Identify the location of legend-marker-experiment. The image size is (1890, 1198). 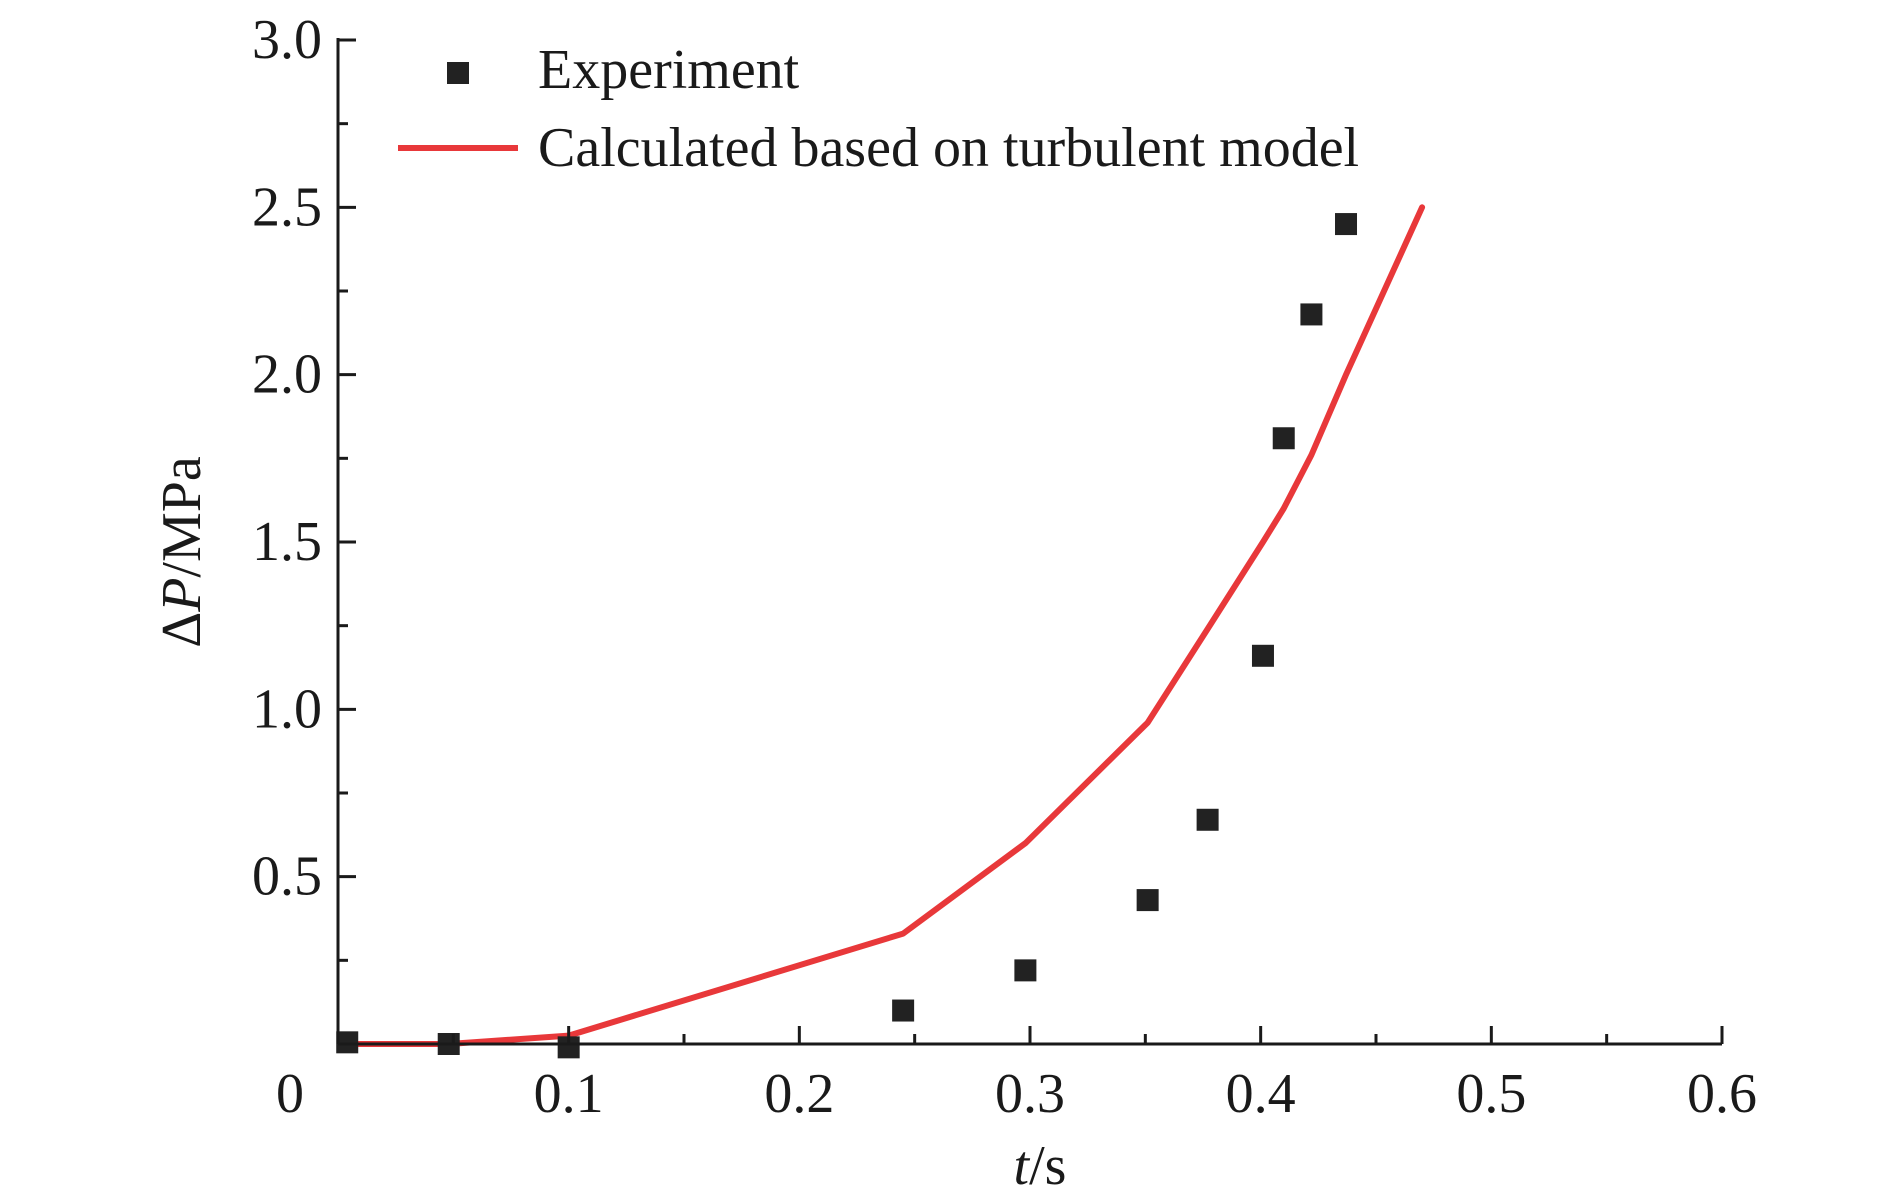
(458, 73).